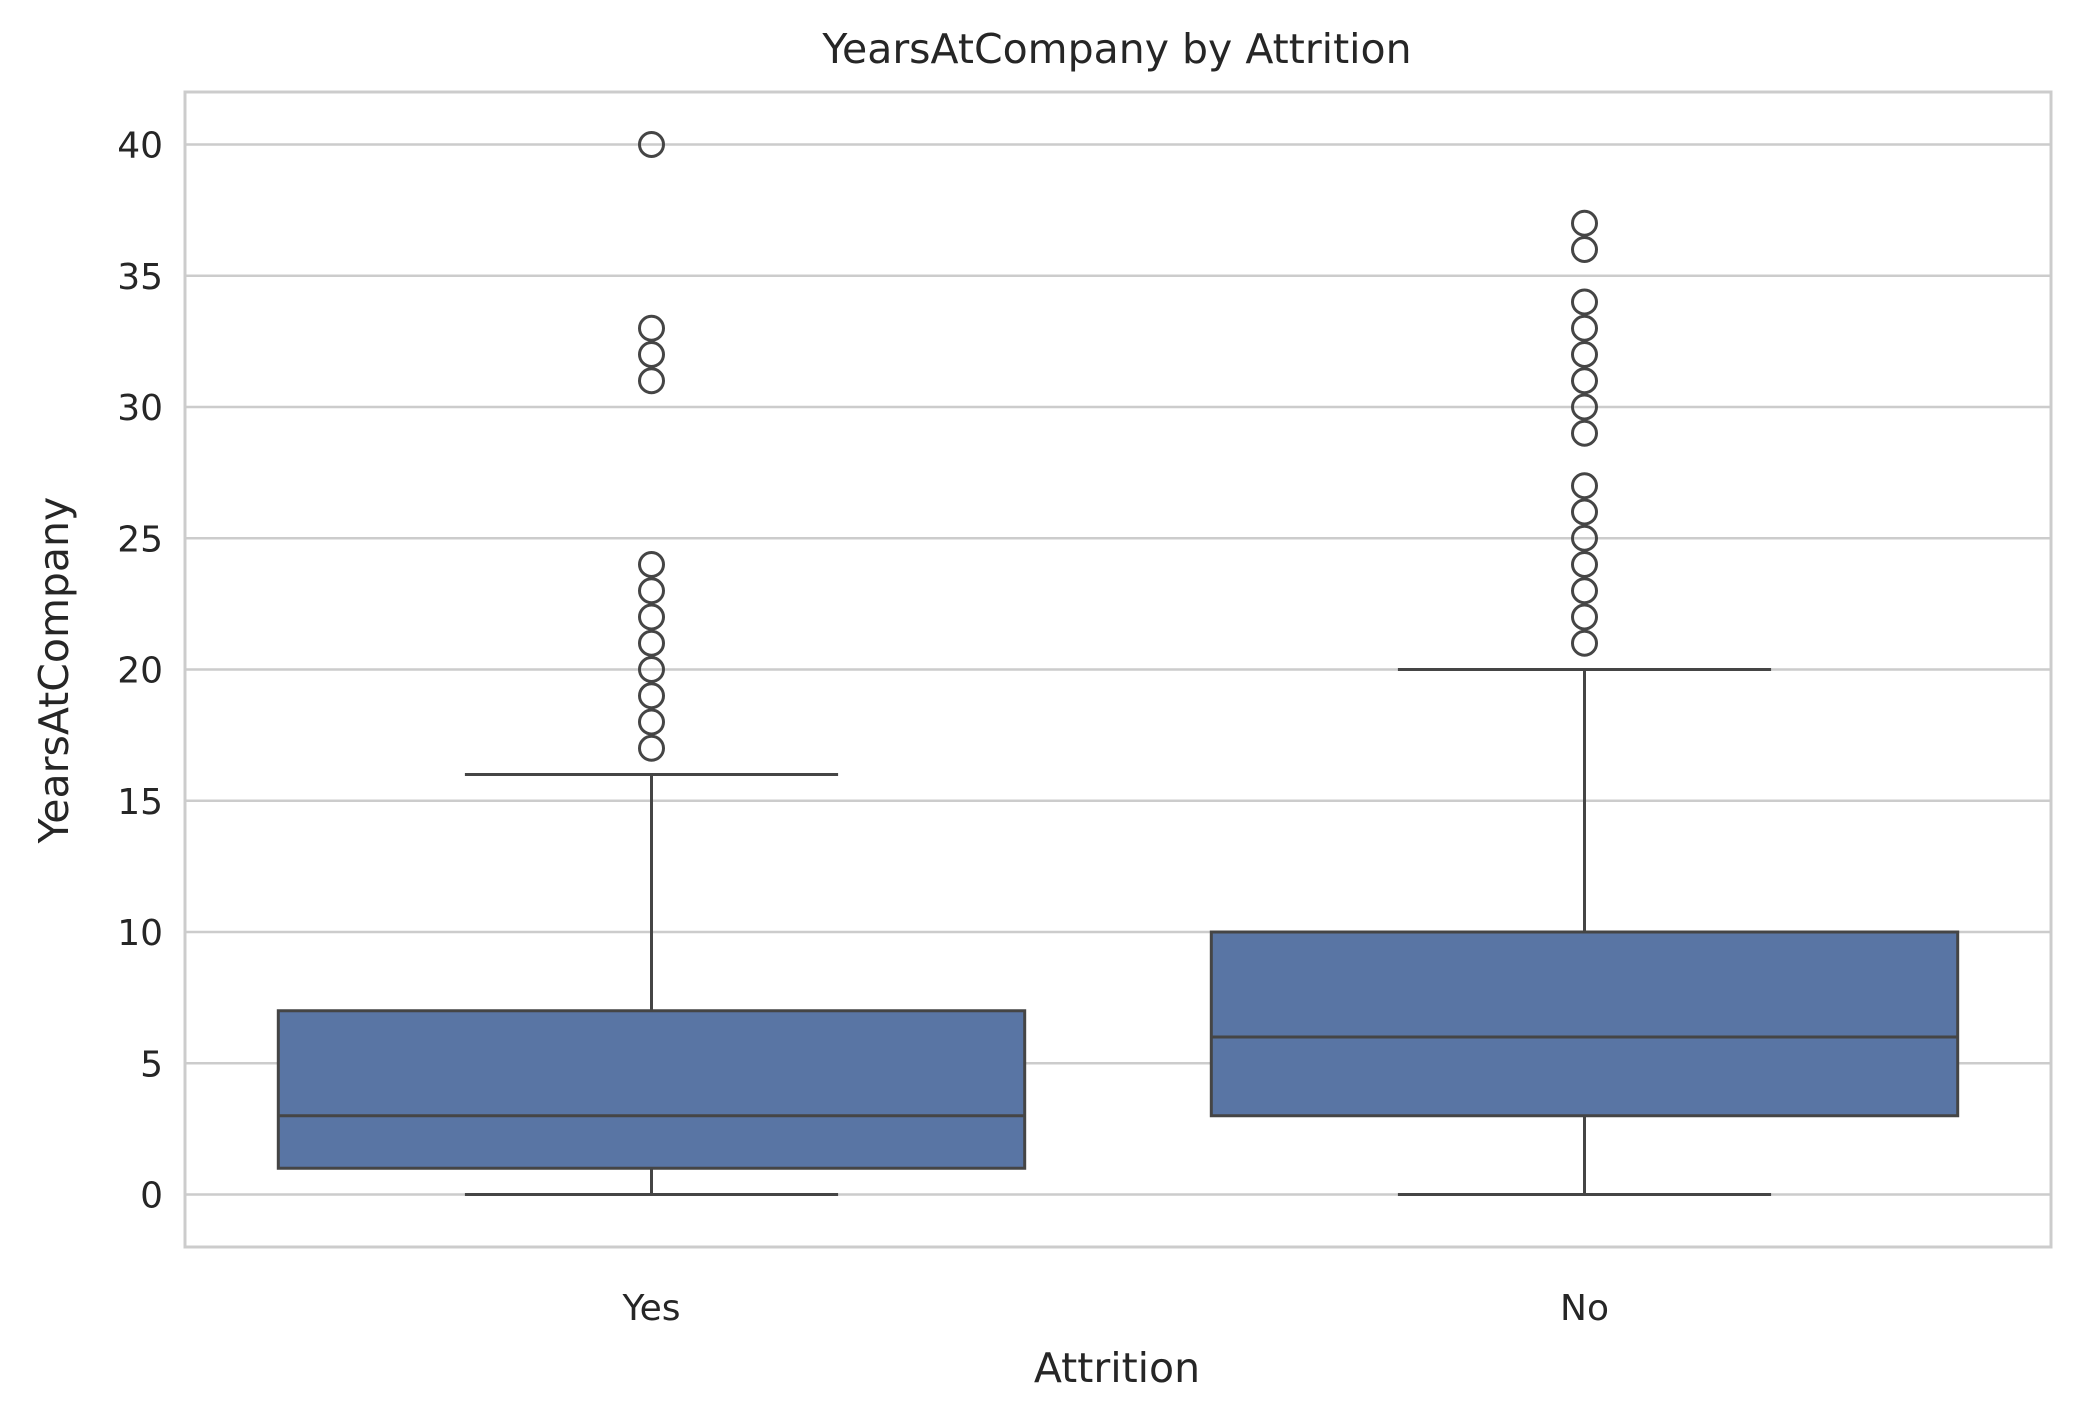  What do you see at coordinates (140, 933) in the screenshot?
I see `y-tick-label: 10` at bounding box center [140, 933].